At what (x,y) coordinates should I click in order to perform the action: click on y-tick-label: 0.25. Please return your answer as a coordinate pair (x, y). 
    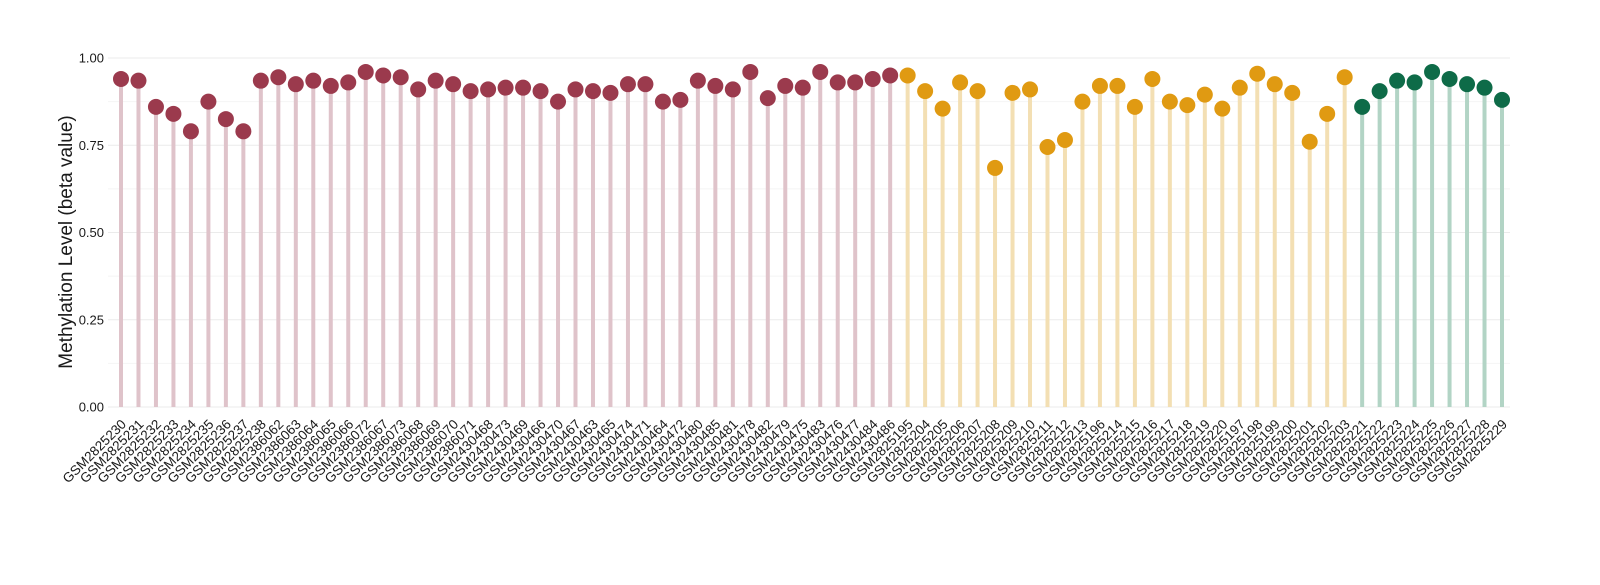
    Looking at the image, I should click on (91, 319).